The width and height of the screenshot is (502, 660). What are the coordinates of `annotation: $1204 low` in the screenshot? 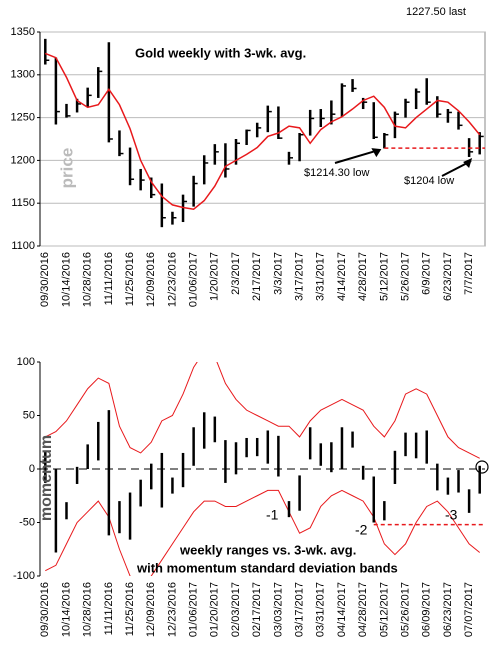 It's located at (429, 181).